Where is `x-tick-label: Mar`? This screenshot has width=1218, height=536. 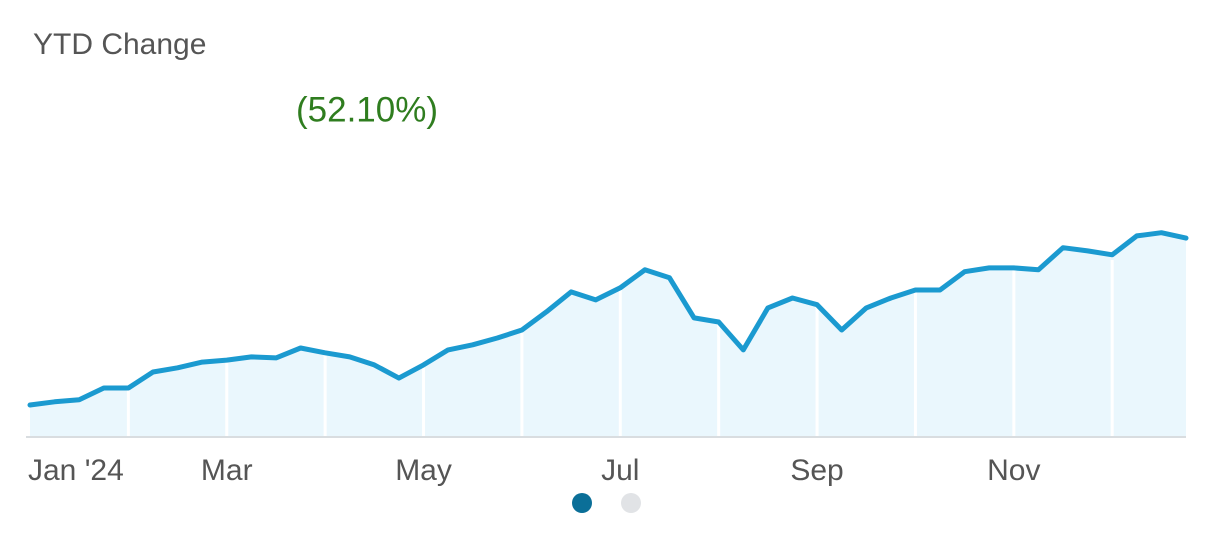 x-tick-label: Mar is located at coordinates (227, 470).